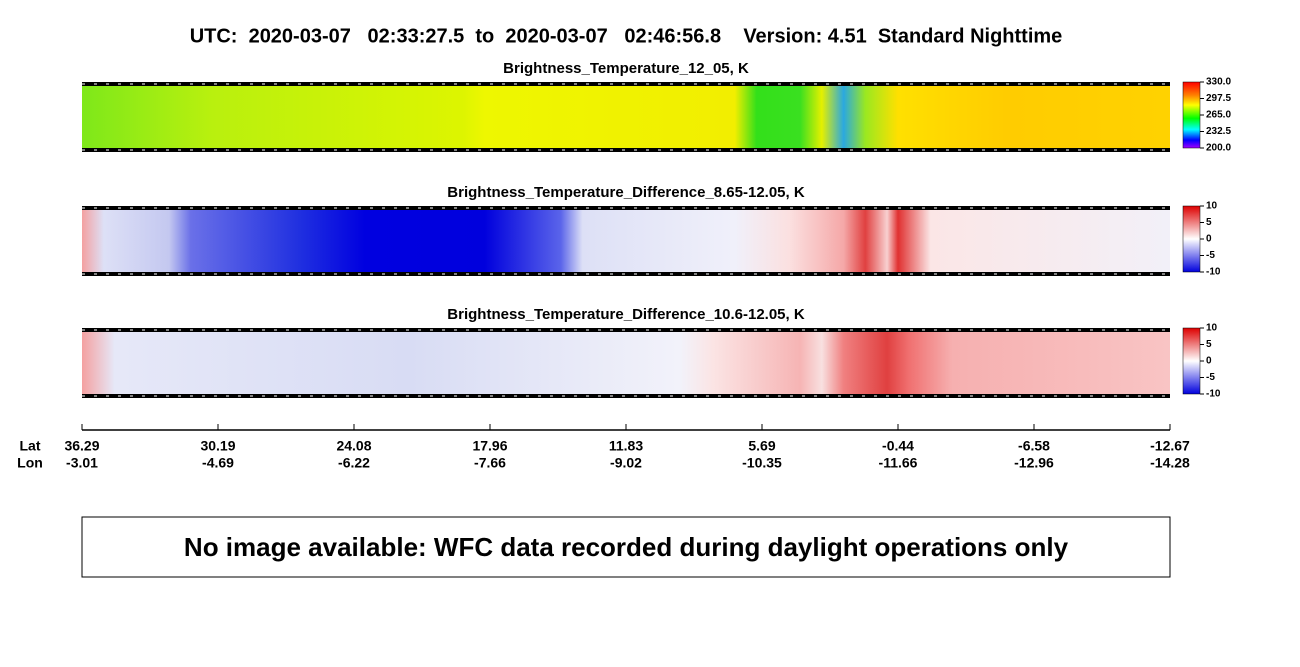 This screenshot has height=667, width=1300. Describe the element at coordinates (626, 463) in the screenshot. I see `lon-value: -9.02` at that location.